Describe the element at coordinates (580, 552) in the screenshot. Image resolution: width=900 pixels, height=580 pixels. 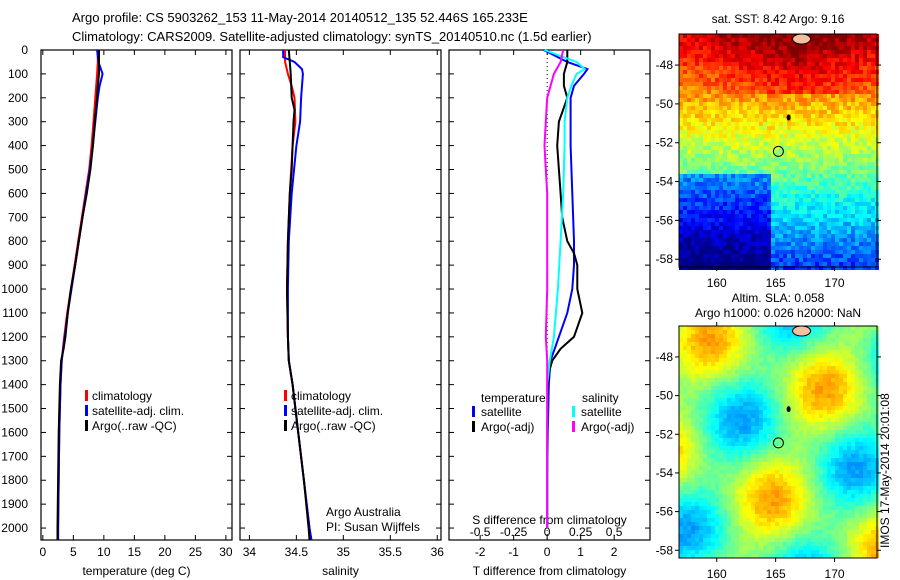
I see `x-tick-label: 1` at that location.